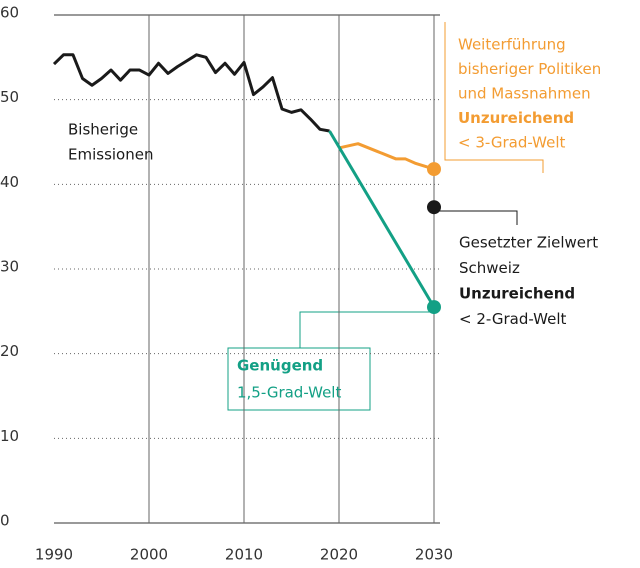 The width and height of the screenshot is (640, 568). What do you see at coordinates (512, 45) in the screenshot?
I see `annotation-text: Weiterführung` at bounding box center [512, 45].